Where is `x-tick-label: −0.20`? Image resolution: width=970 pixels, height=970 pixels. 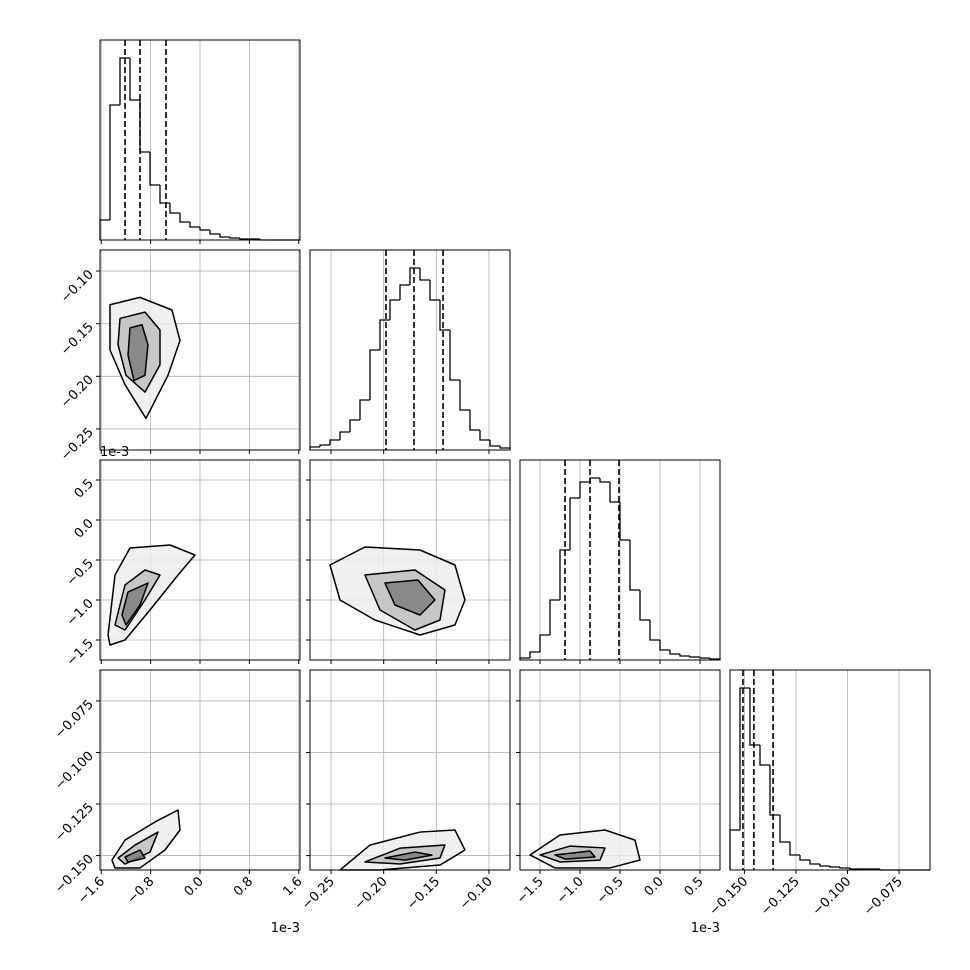
x-tick-label: −0.20 is located at coordinates (371, 893).